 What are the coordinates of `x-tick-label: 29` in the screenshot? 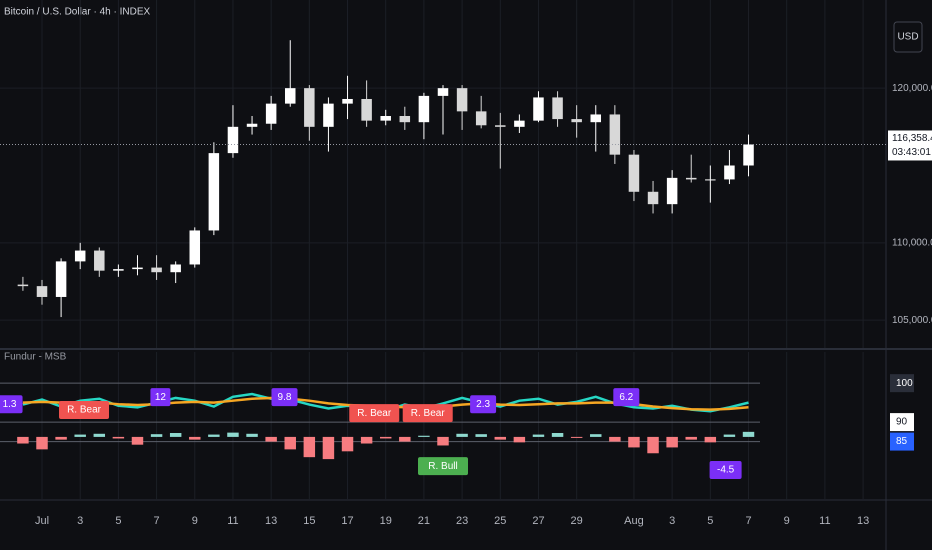 It's located at (577, 521).